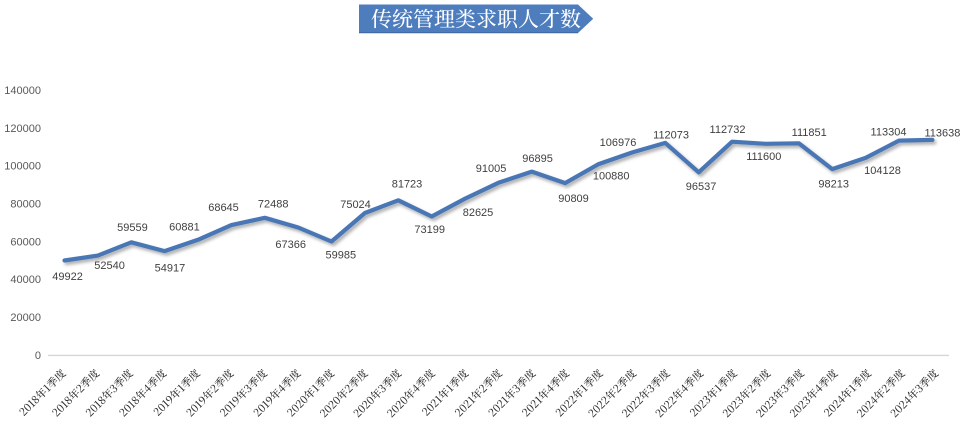  Describe the element at coordinates (273, 204) in the screenshot. I see `svg-text: 72488` at that location.